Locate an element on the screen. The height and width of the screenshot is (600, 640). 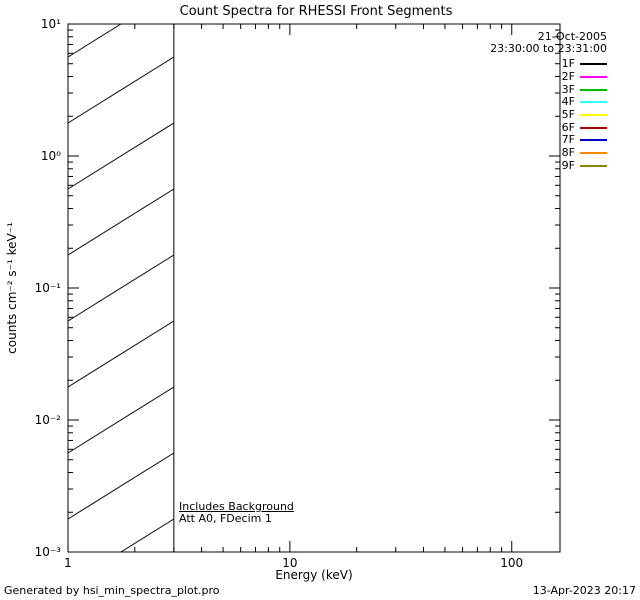
legend-entry-label: 1F is located at coordinates (568, 64).